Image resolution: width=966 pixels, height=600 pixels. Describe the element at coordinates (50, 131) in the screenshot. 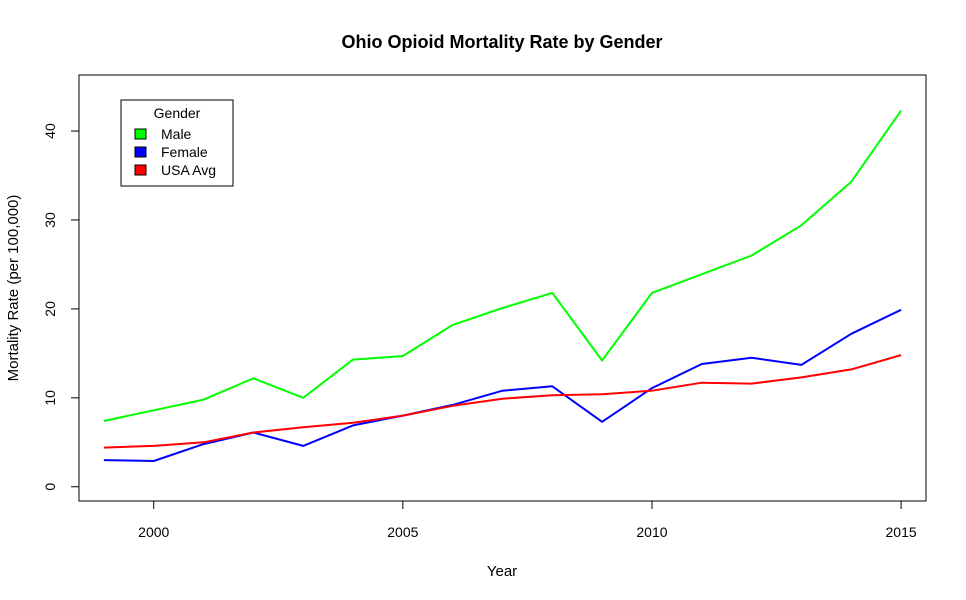

I see `y-tick-label: 40` at that location.